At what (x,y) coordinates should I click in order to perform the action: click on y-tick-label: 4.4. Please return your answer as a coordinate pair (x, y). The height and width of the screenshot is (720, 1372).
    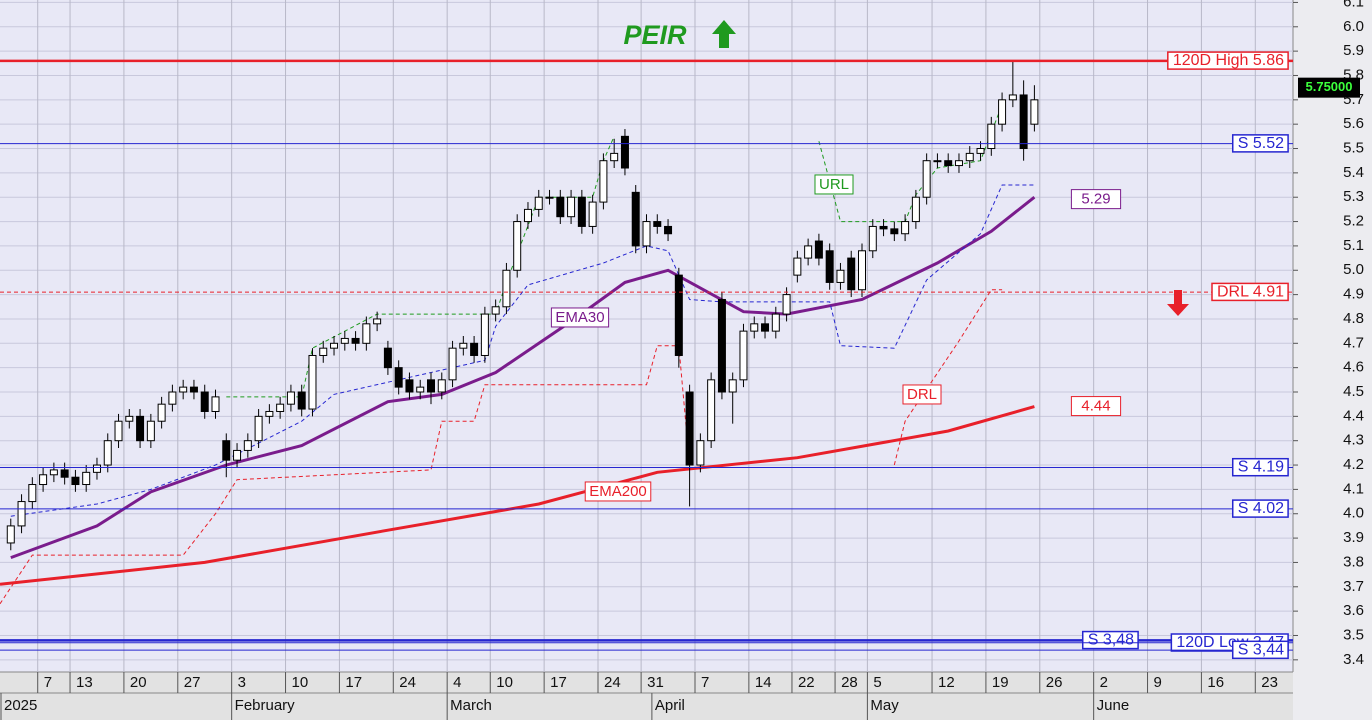
    Looking at the image, I should click on (1353, 415).